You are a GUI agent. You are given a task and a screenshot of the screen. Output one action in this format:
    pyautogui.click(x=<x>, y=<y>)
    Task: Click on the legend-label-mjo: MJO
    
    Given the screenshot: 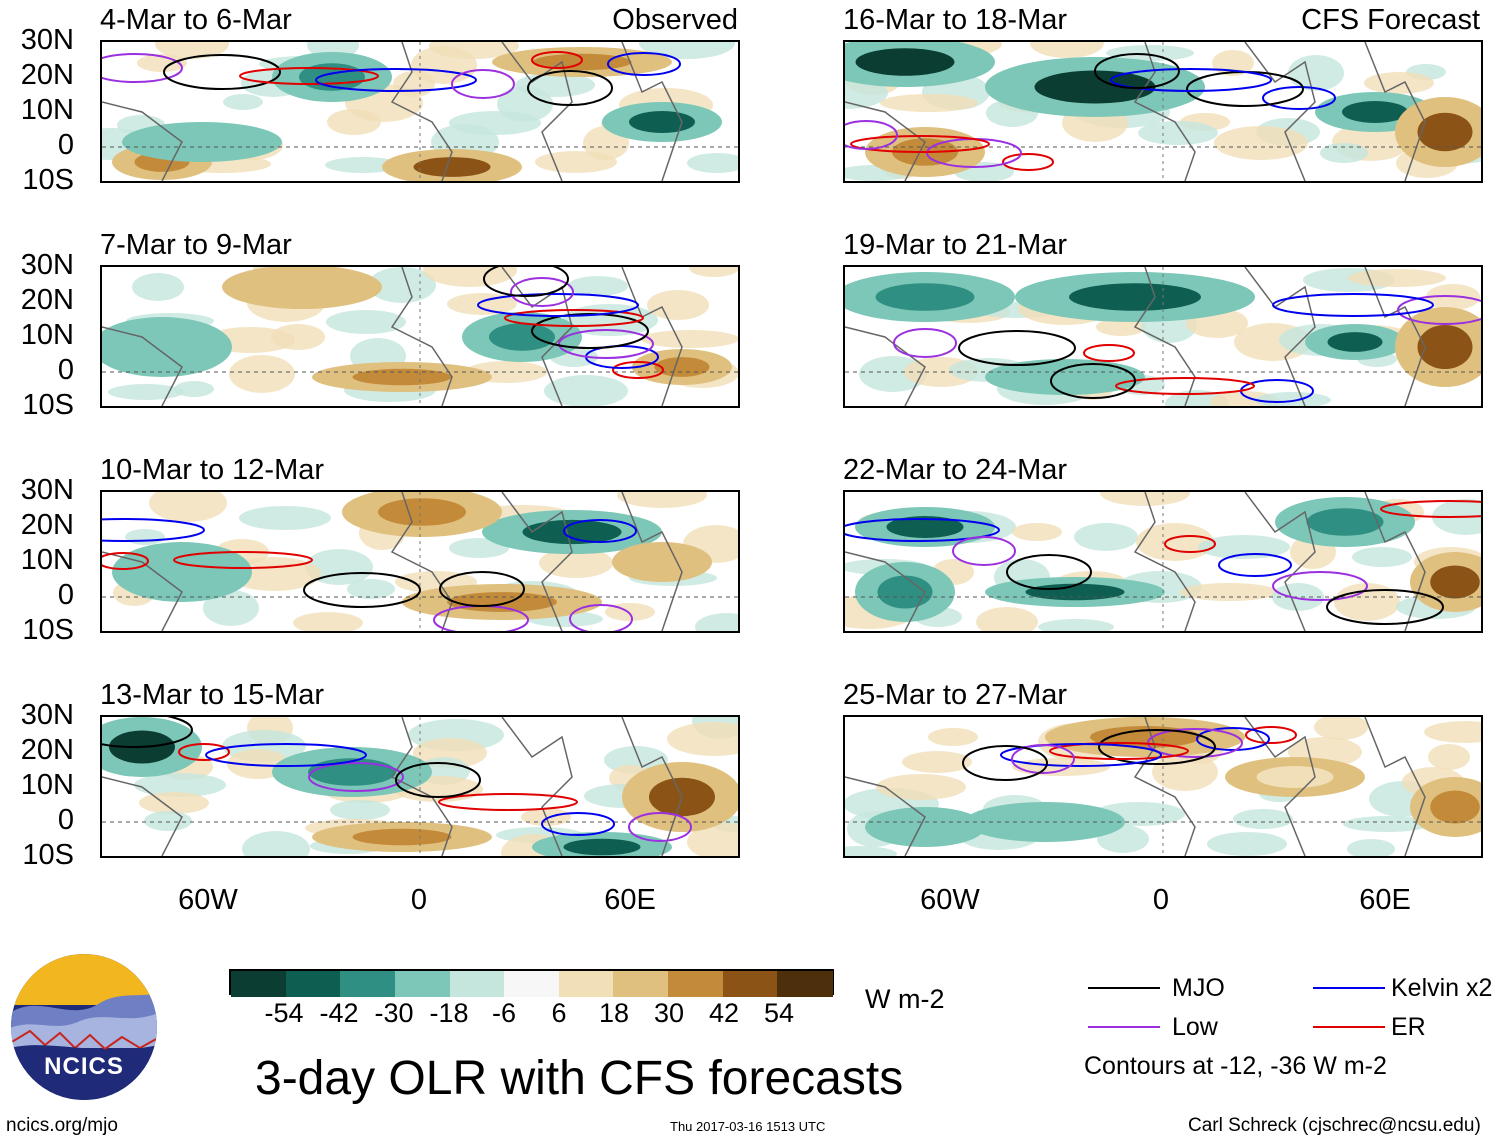 What is the action you would take?
    pyautogui.click(x=1198, y=988)
    